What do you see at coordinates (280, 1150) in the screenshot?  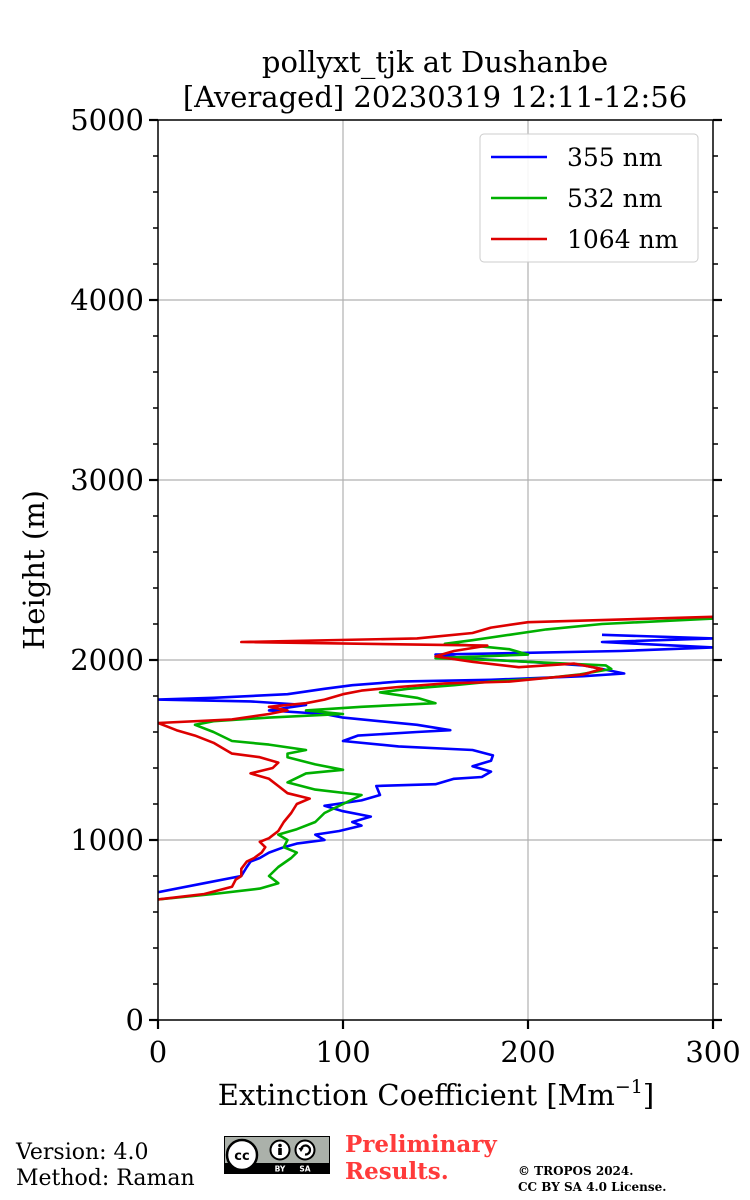 I see `by-person-icon` at bounding box center [280, 1150].